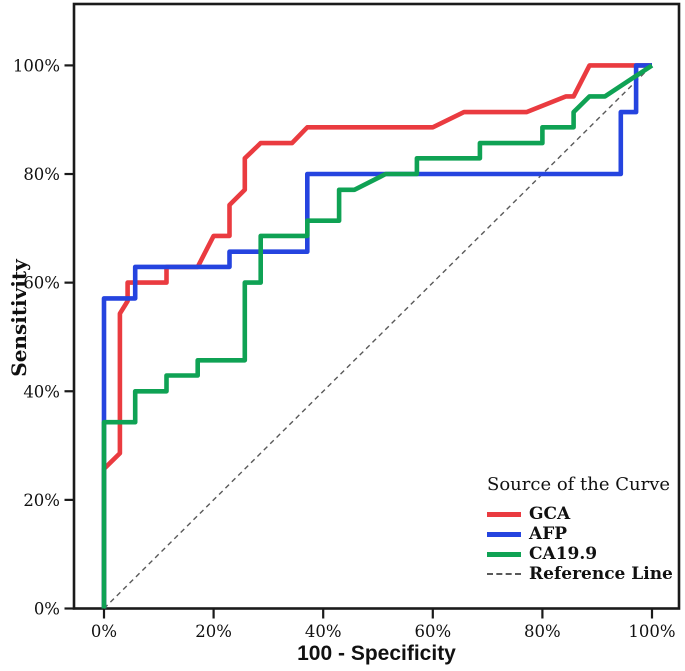  Describe the element at coordinates (601, 574) in the screenshot. I see `legend-label-reference-line: Reference Line` at that location.